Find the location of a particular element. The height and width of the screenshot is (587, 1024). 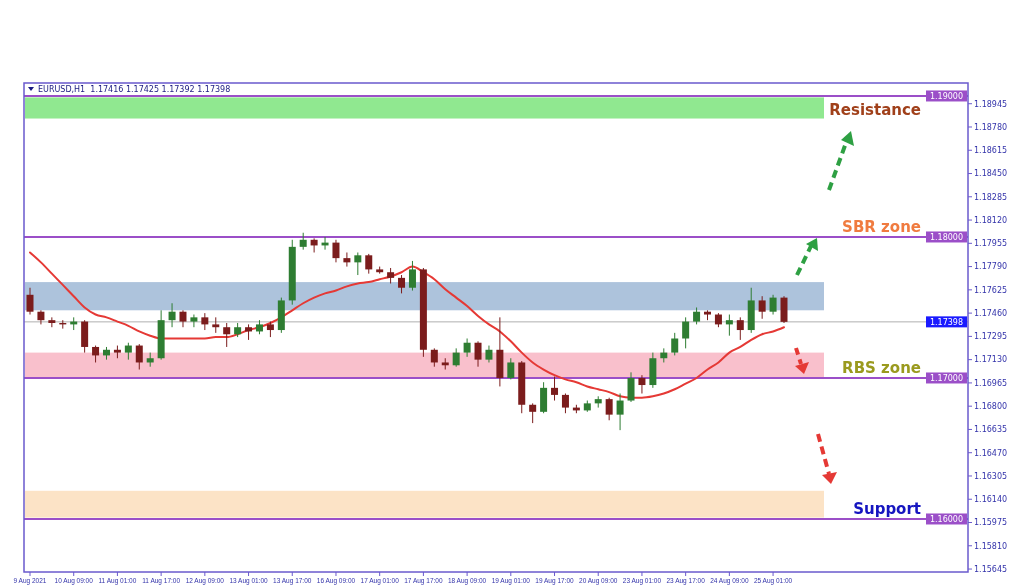

y-tick-label: 1.17625 is located at coordinates (991, 290).